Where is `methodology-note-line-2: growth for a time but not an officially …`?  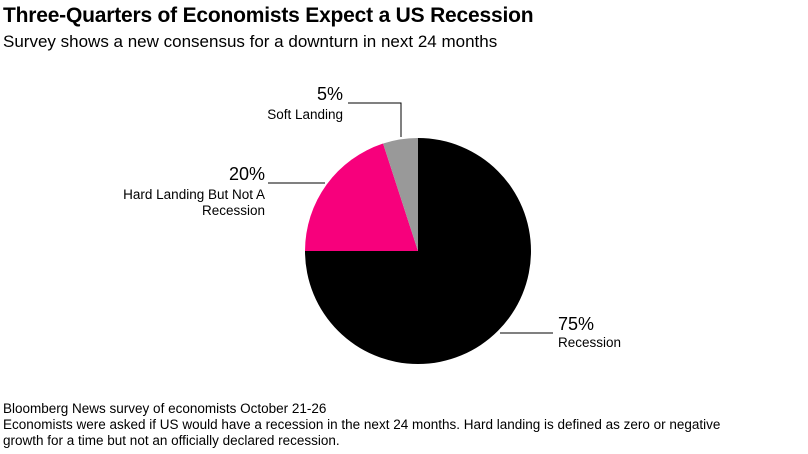
methodology-note-line-2: growth for a time but not an officially … is located at coordinates (171, 440).